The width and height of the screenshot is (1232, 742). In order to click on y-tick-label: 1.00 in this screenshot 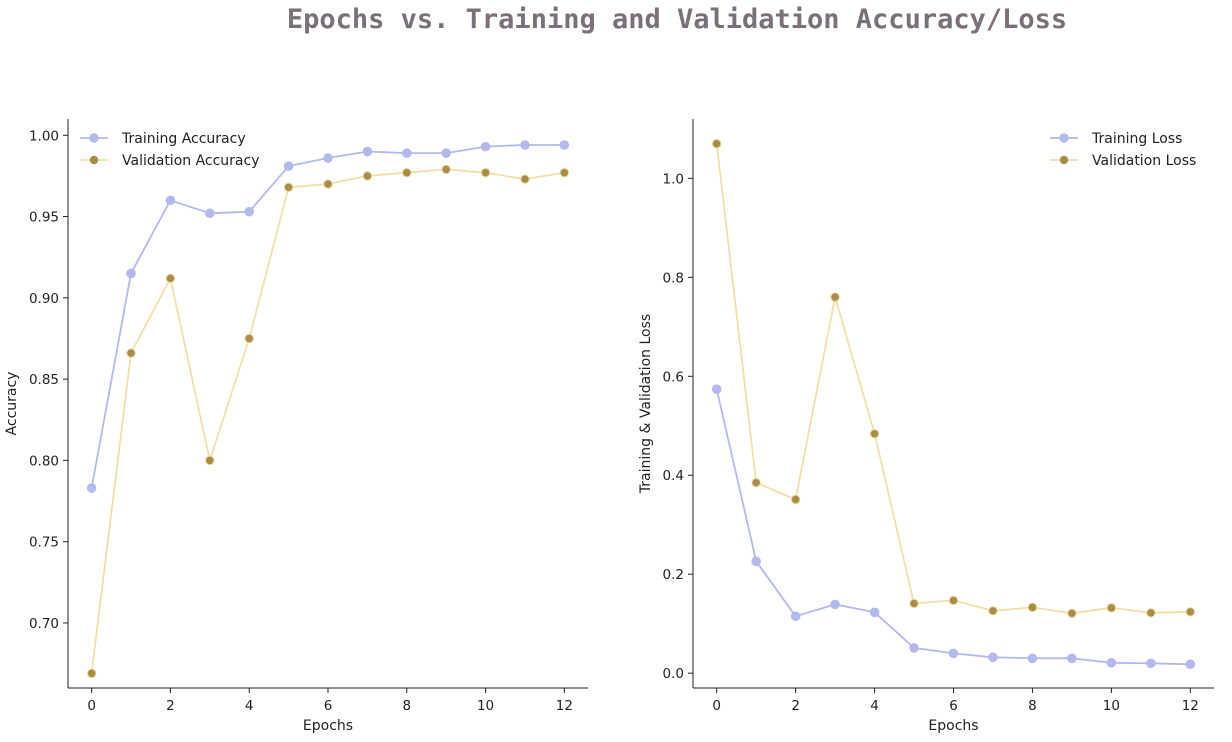, I will do `click(44, 136)`.